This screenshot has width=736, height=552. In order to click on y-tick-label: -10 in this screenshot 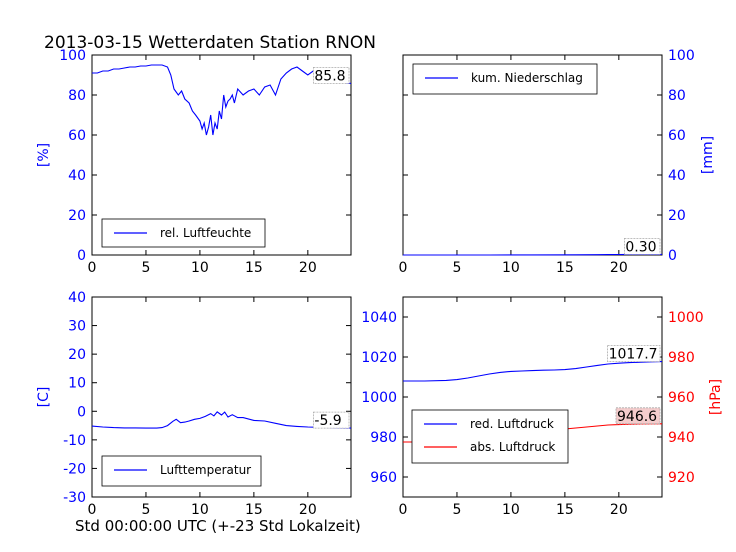, I will do `click(74, 441)`.